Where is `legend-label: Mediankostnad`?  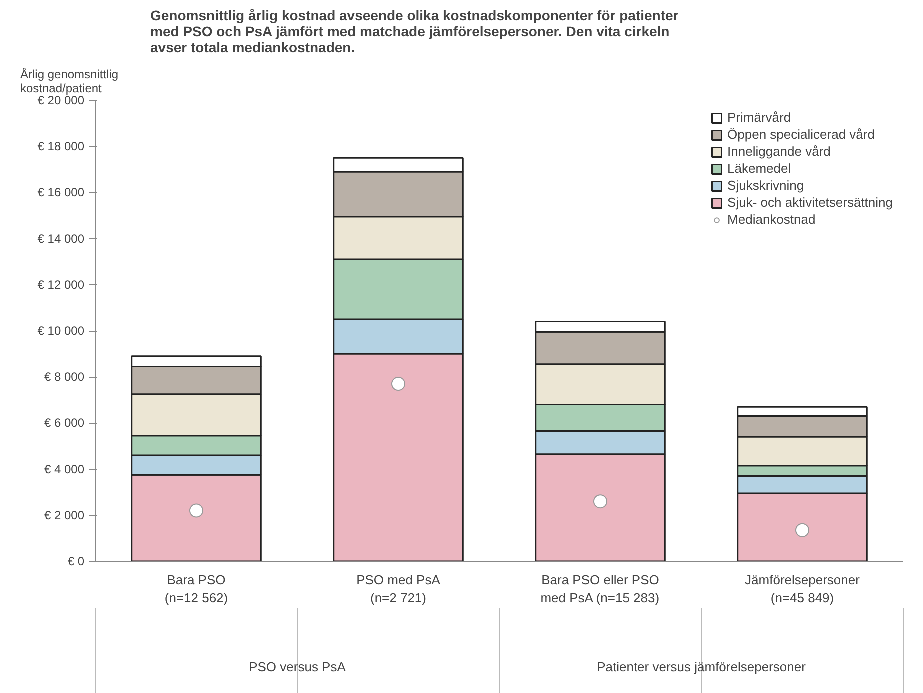 legend-label: Mediankostnad is located at coordinates (772, 219).